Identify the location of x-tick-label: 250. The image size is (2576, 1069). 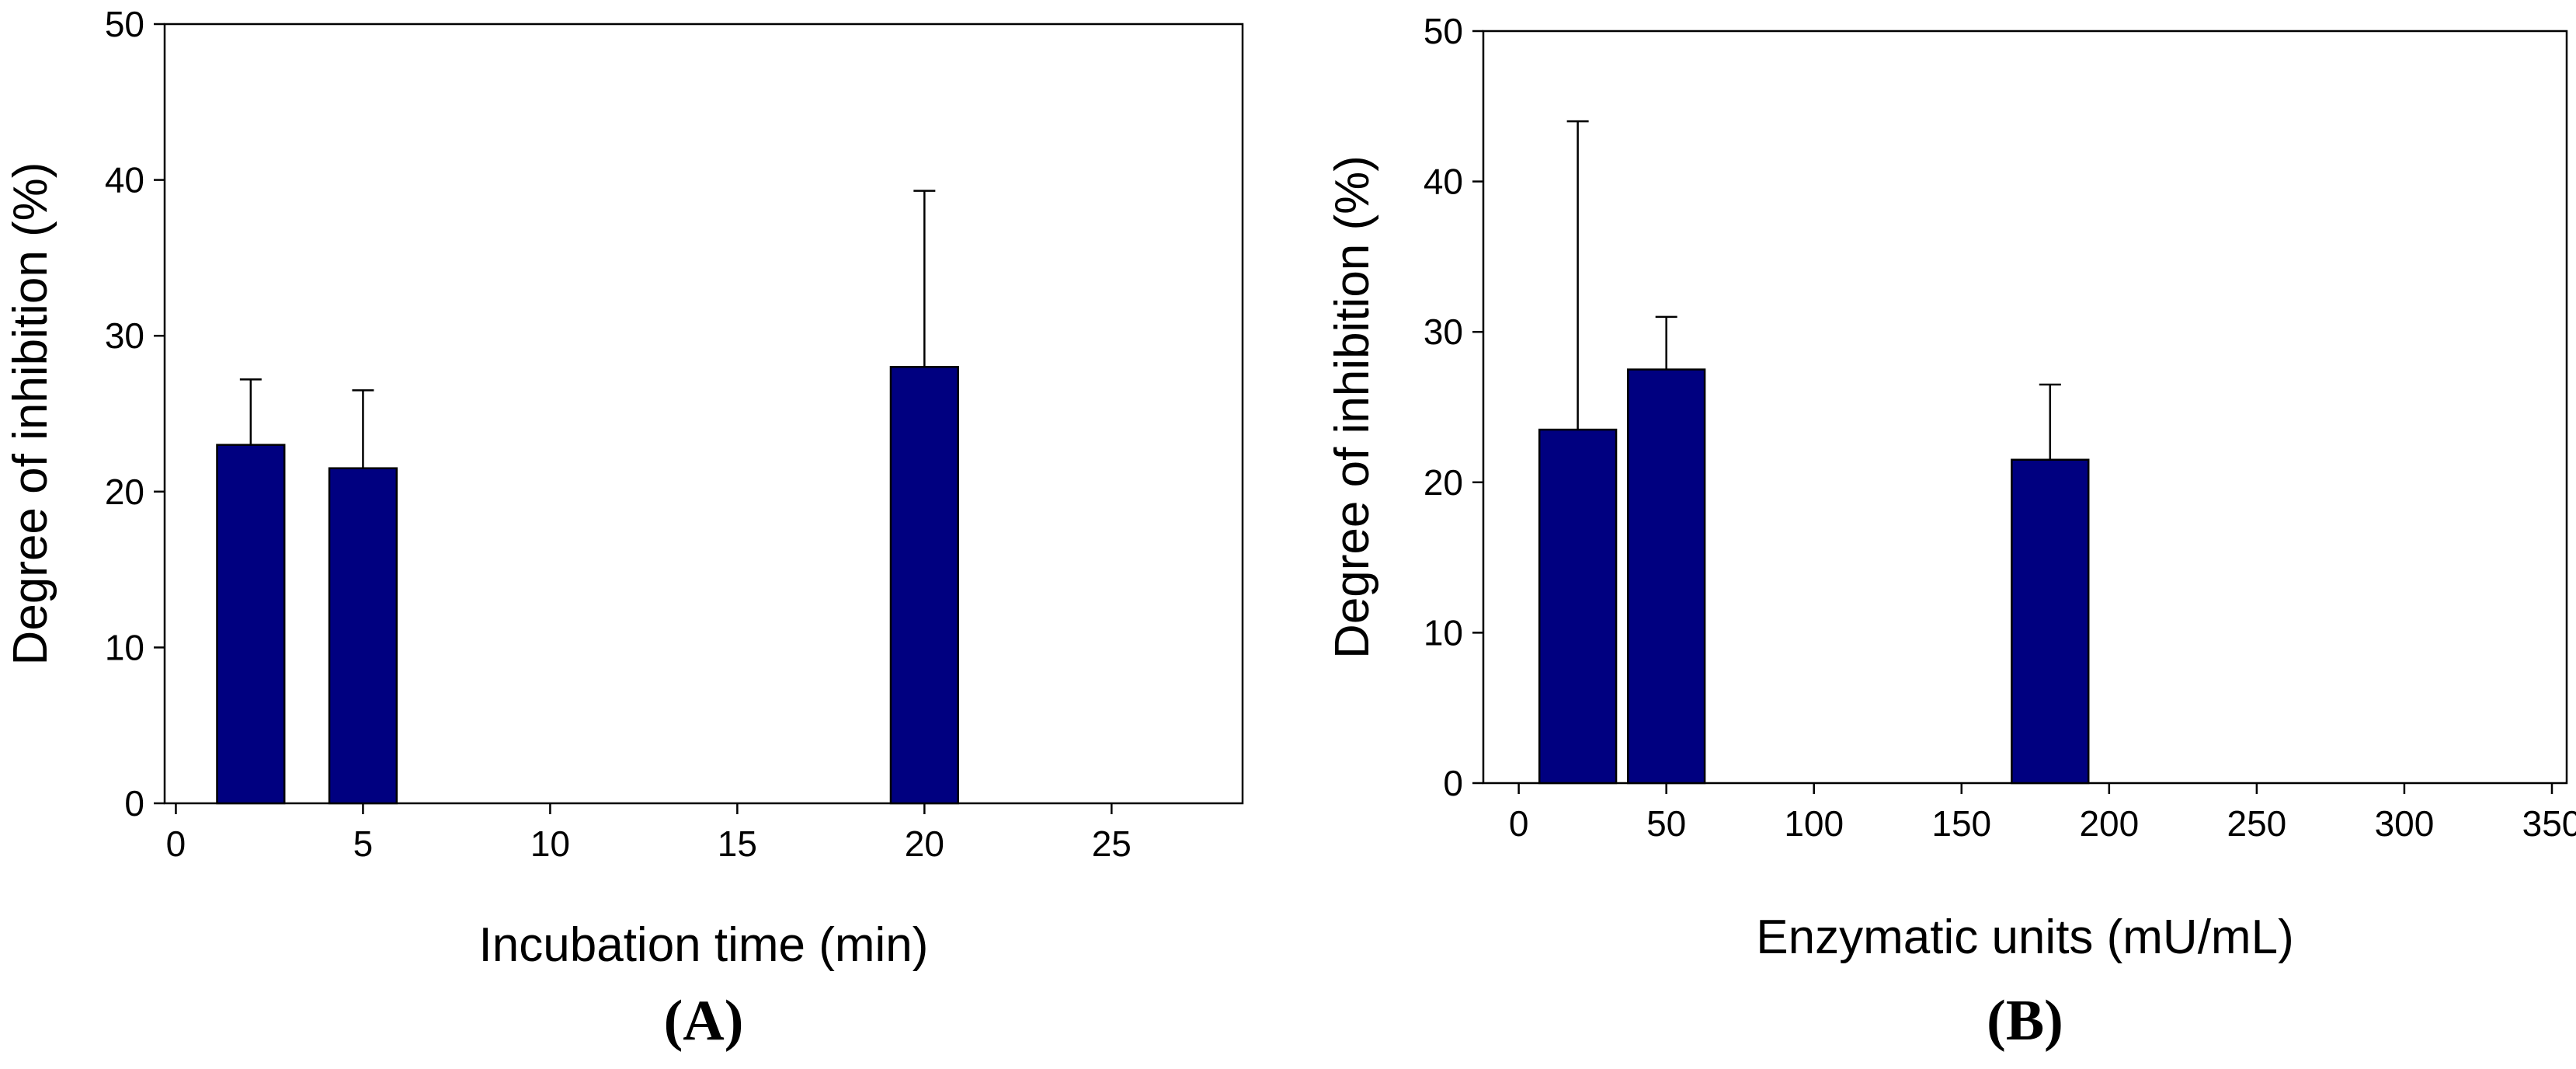
(2257, 823).